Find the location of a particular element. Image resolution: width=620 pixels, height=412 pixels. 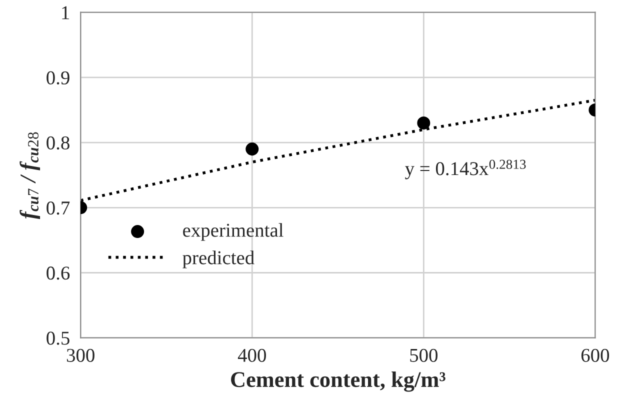

y-tick-label: 0.9 is located at coordinates (58, 77).